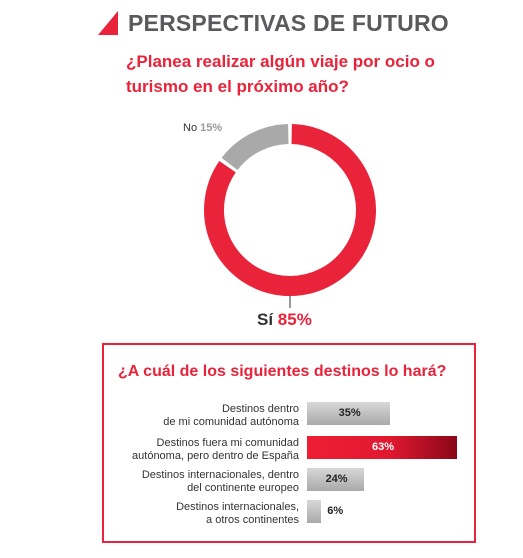  I want to click on donut-slice-si, so click(290, 210).